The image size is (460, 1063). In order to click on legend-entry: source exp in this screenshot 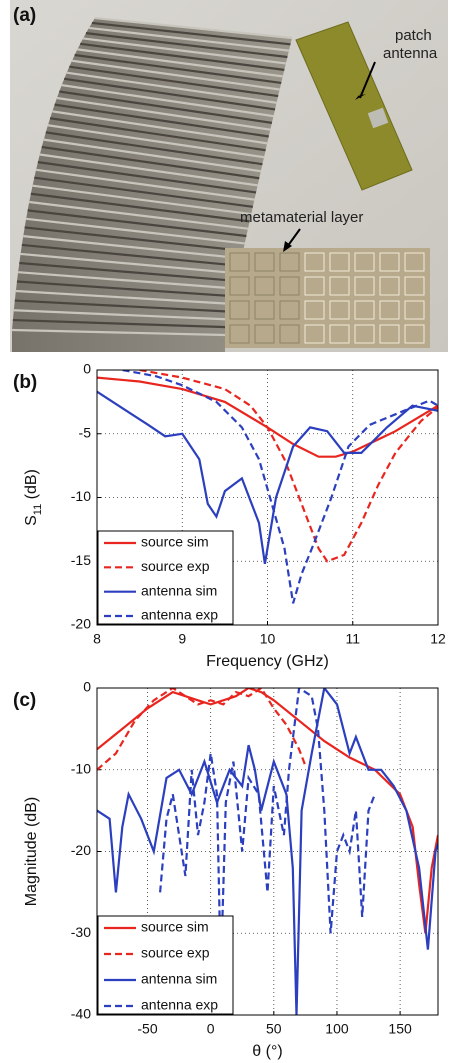, I will do `click(175, 953)`.